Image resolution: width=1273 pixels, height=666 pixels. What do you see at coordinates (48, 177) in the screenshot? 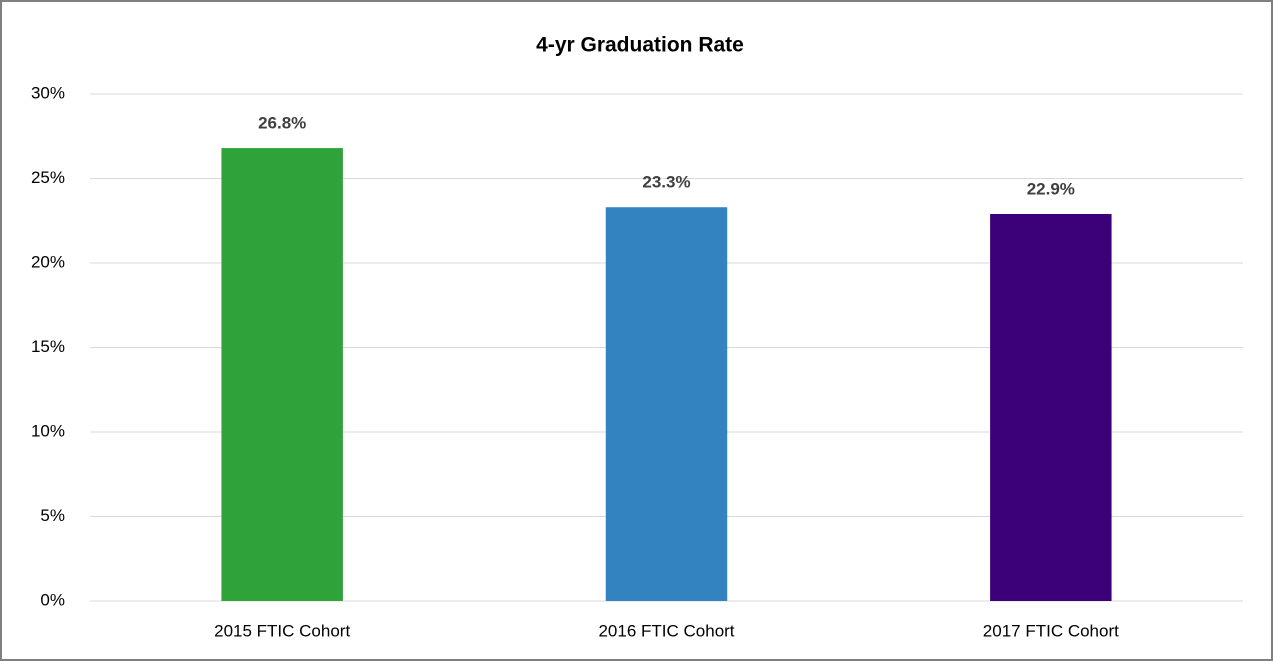
I see `y-tick-label: 25%` at bounding box center [48, 177].